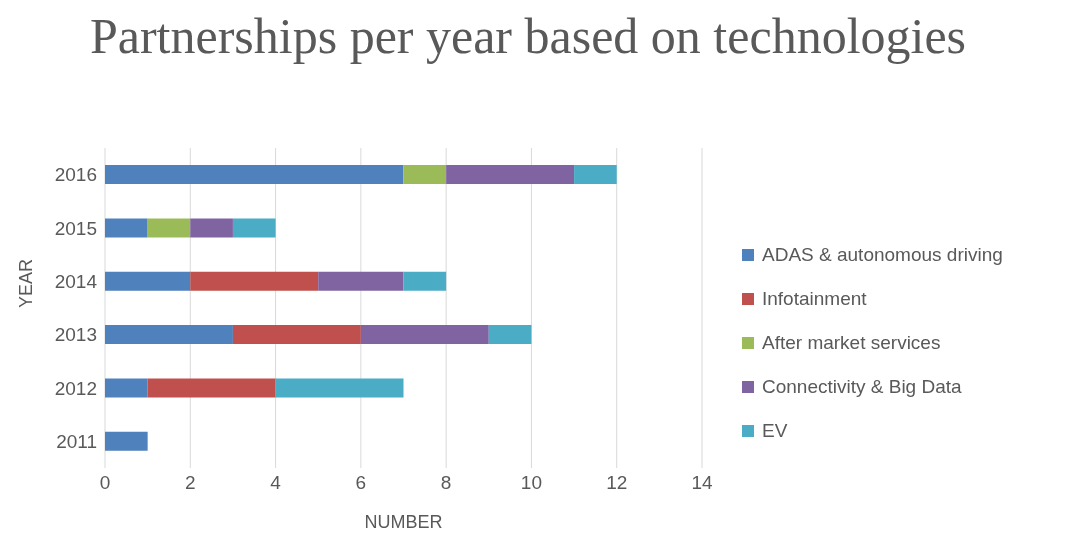  What do you see at coordinates (403, 522) in the screenshot?
I see `x-axis-title: NUMBER` at bounding box center [403, 522].